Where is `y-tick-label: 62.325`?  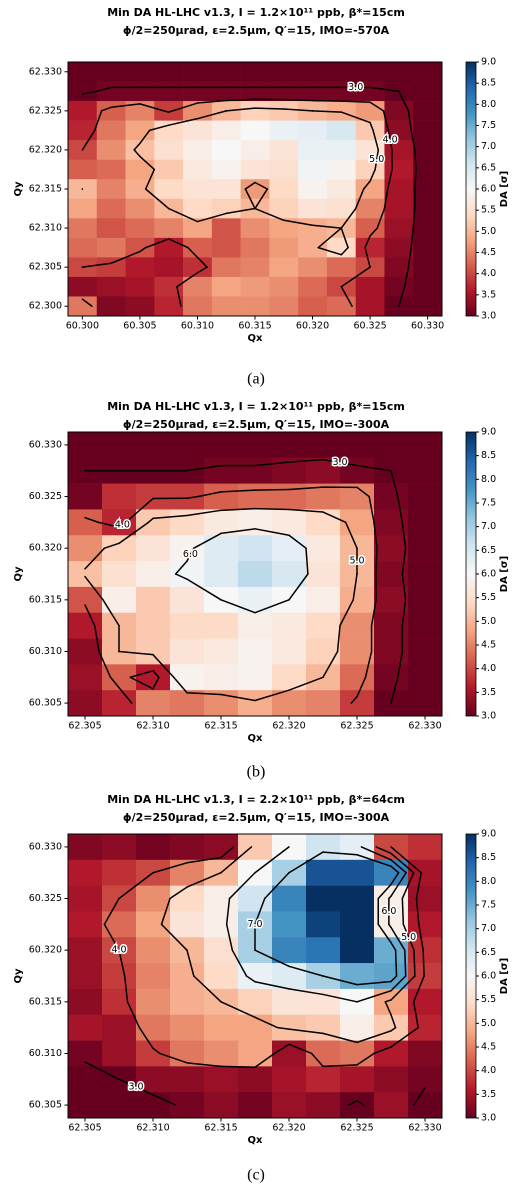
y-tick-label: 62.325 is located at coordinates (45, 110).